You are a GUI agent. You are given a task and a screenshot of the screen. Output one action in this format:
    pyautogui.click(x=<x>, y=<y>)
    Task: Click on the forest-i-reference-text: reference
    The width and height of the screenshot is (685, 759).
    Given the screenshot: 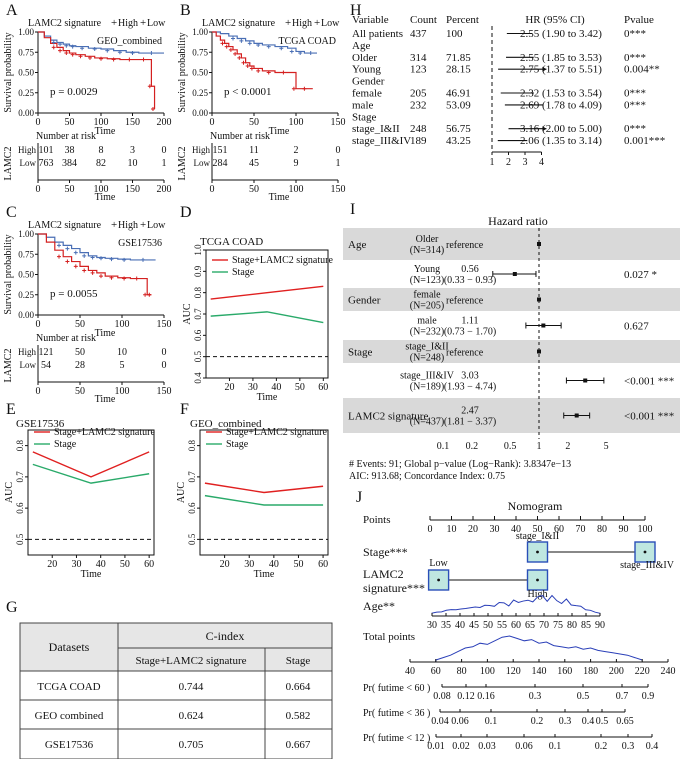 What is the action you would take?
    pyautogui.click(x=465, y=353)
    